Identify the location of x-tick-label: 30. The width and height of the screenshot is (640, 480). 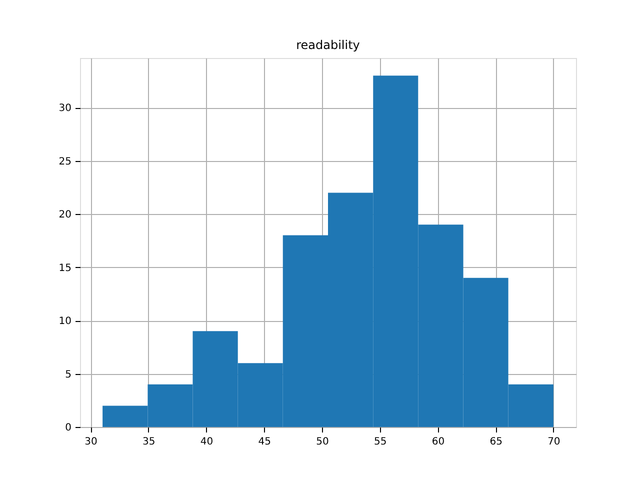
(91, 442).